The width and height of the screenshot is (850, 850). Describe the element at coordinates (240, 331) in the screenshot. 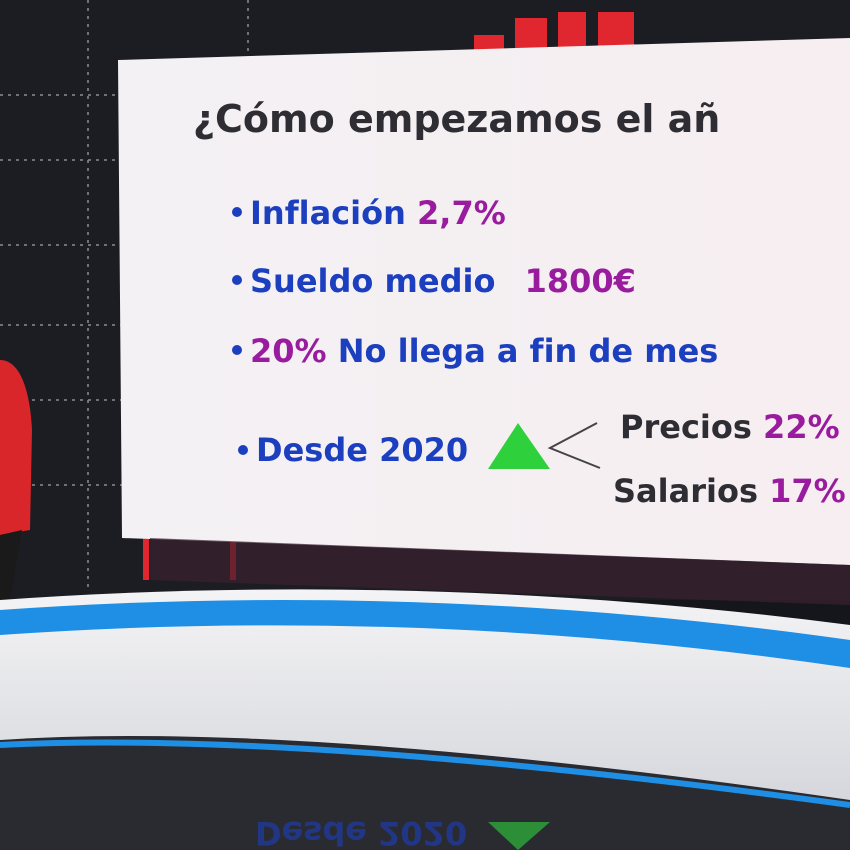

I see `bullets` at that location.